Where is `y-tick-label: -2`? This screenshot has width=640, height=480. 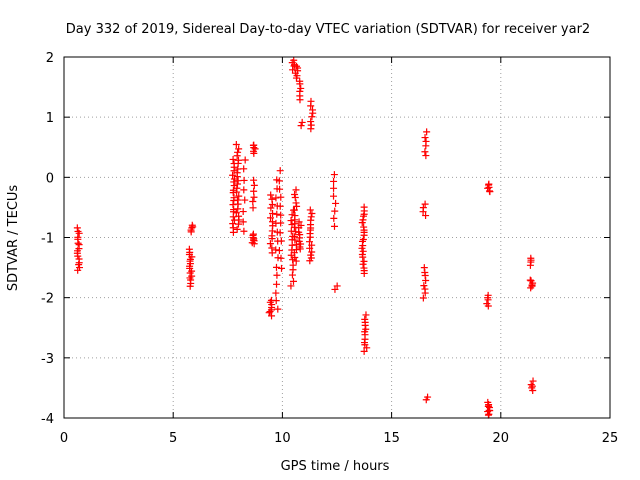
y-tick-label: -2 is located at coordinates (47, 299).